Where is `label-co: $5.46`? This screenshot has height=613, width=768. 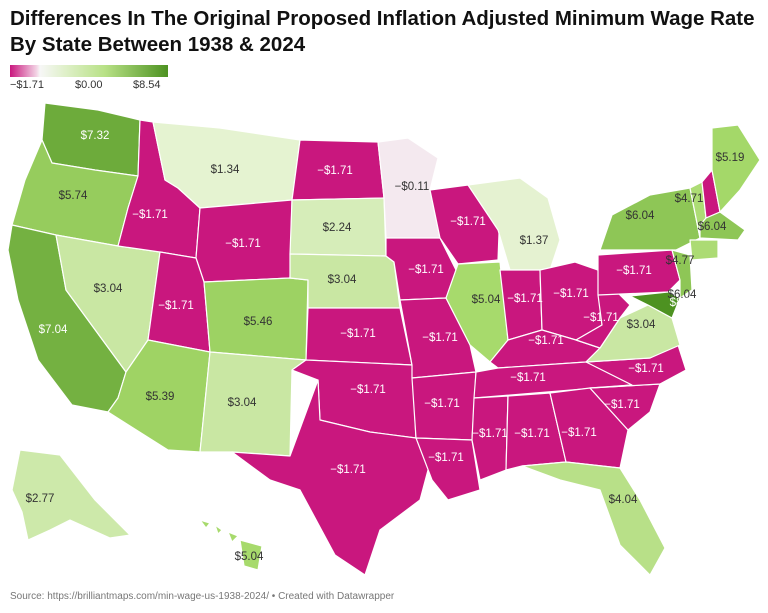
label-co: $5.46 is located at coordinates (258, 322).